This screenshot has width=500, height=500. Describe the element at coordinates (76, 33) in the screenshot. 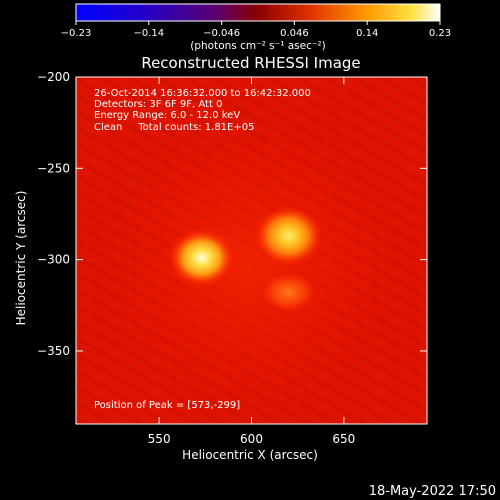

I see `colorbar-tick-label: −0.23` at that location.